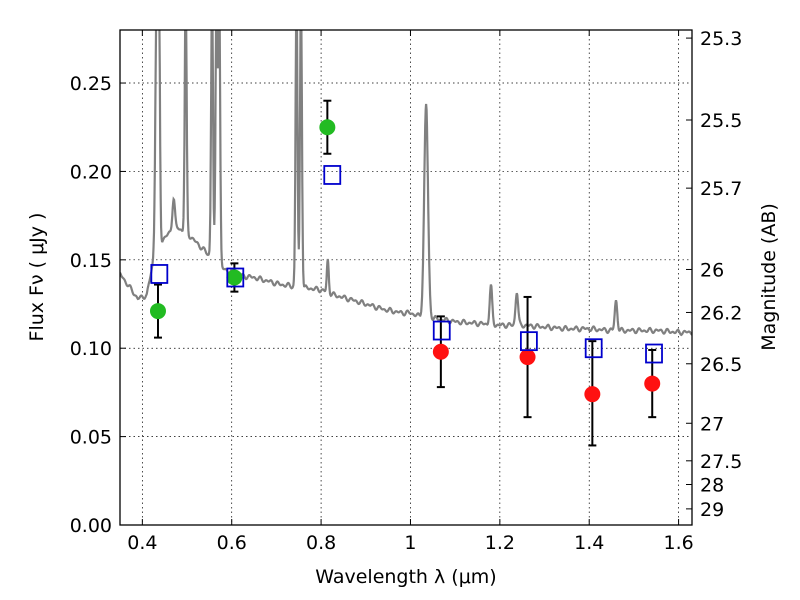 The width and height of the screenshot is (800, 600). Describe the element at coordinates (589, 543) in the screenshot. I see `x-tick-label: 1.4` at that location.